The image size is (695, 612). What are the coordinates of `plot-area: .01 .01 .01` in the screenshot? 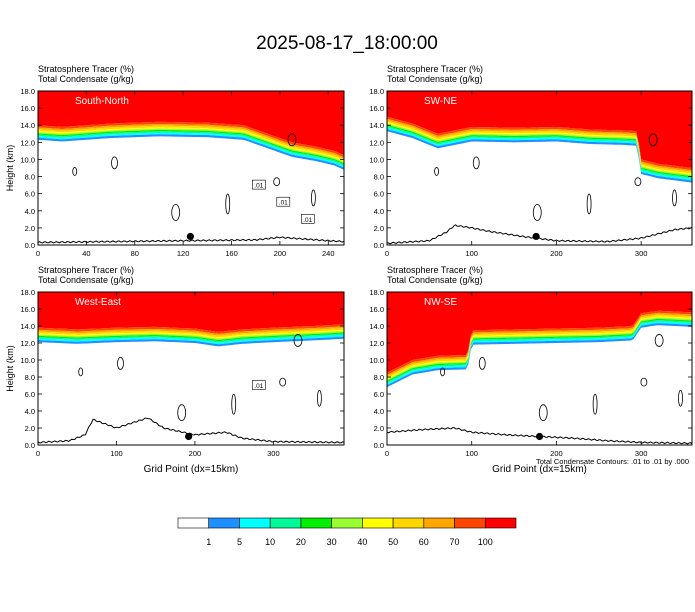 It's located at (191, 167).